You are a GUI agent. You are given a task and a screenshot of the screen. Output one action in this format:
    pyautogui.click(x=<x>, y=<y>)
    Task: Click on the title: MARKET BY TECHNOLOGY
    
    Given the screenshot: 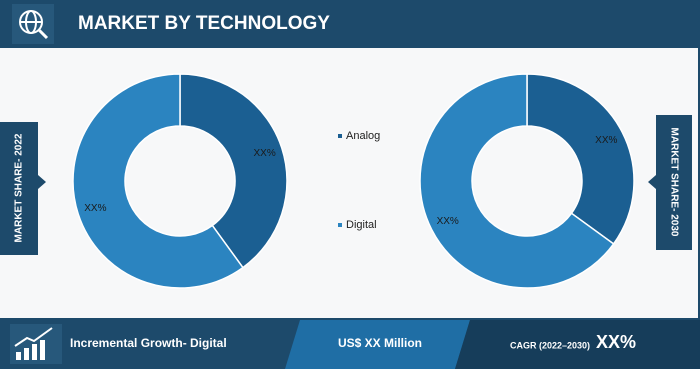 What is the action you would take?
    pyautogui.click(x=204, y=23)
    